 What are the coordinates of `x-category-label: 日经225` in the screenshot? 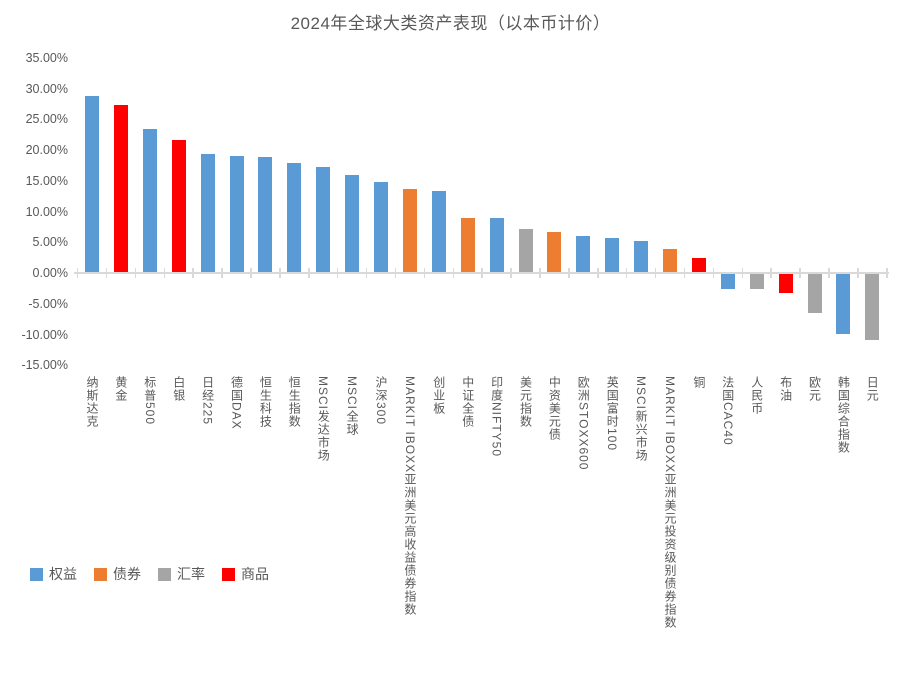 It's located at (207, 401).